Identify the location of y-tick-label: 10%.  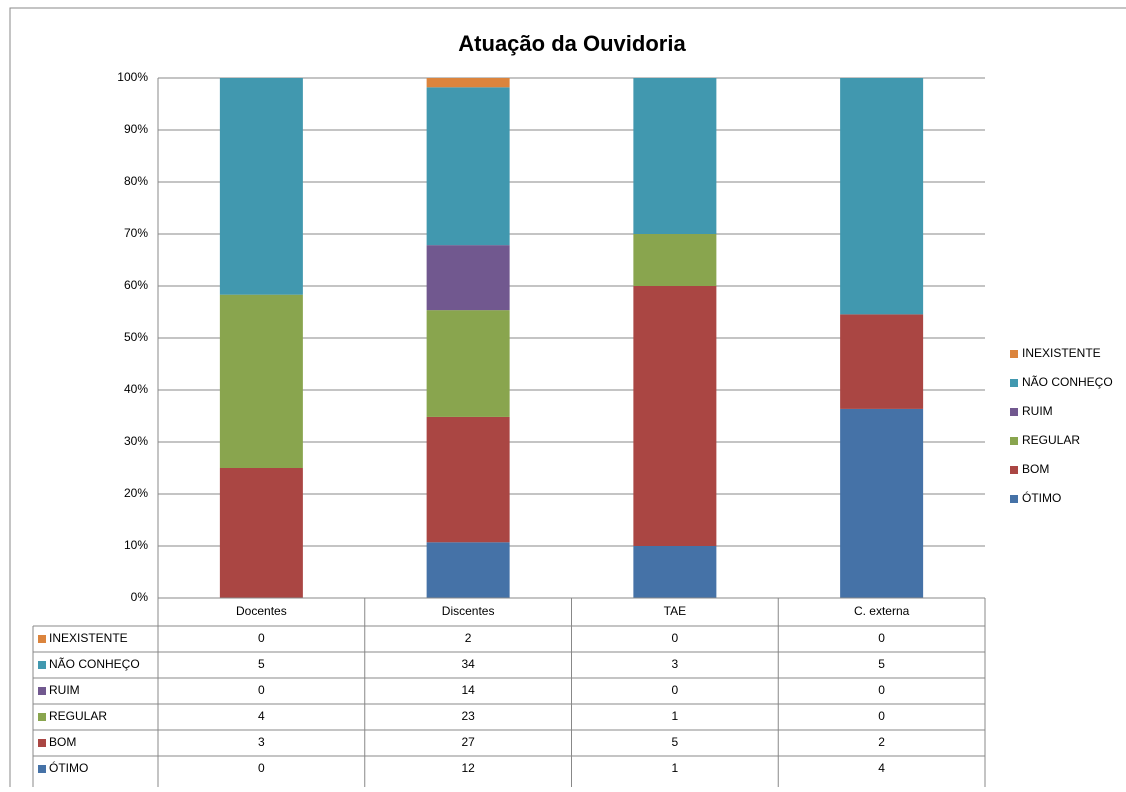
(136, 545).